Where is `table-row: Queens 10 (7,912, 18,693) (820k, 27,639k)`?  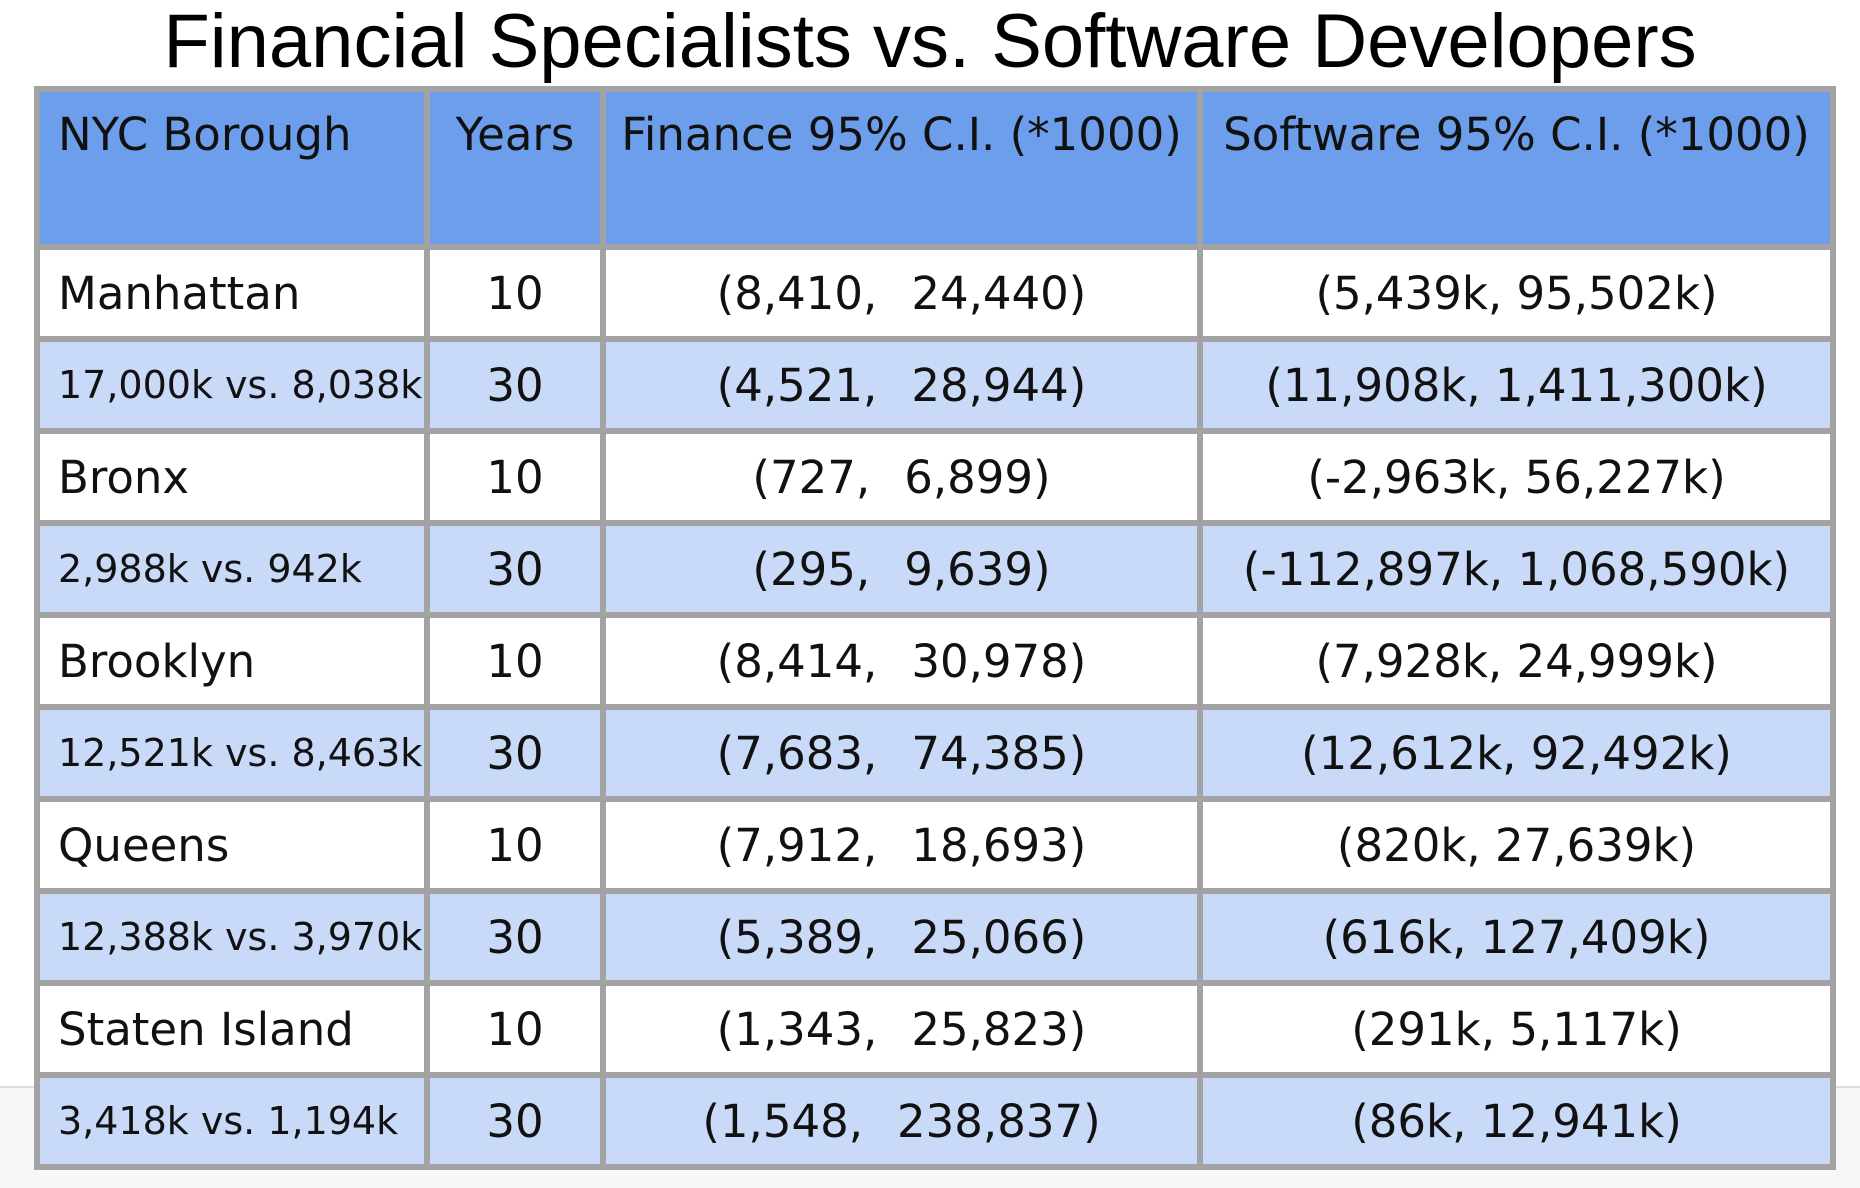 table-row: Queens 10 (7,912, 18,693) (820k, 27,639k) is located at coordinates (935, 845).